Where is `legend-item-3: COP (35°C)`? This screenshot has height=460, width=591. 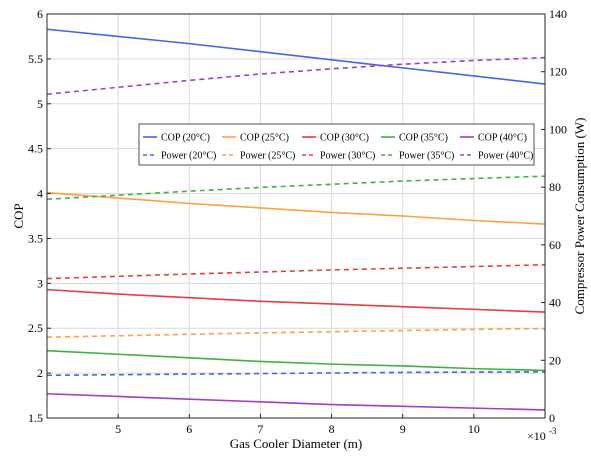 legend-item-3: COP (35°C) is located at coordinates (414, 138).